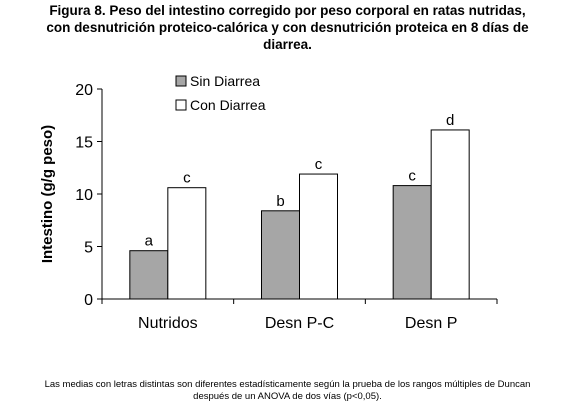 The image size is (575, 415). Describe the element at coordinates (450, 120) in the screenshot. I see `bar-significance-label: d` at that location.